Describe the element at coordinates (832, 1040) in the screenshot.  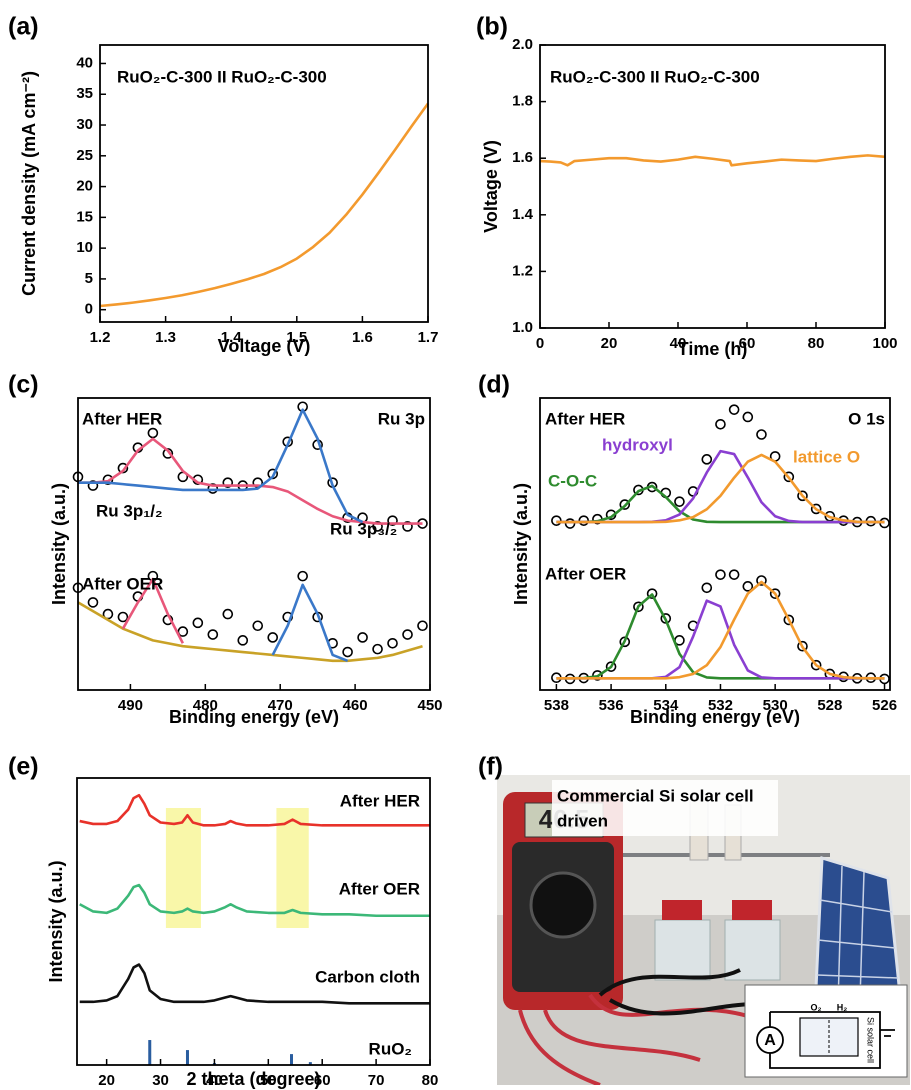
I see `circuit-wires` at that location.